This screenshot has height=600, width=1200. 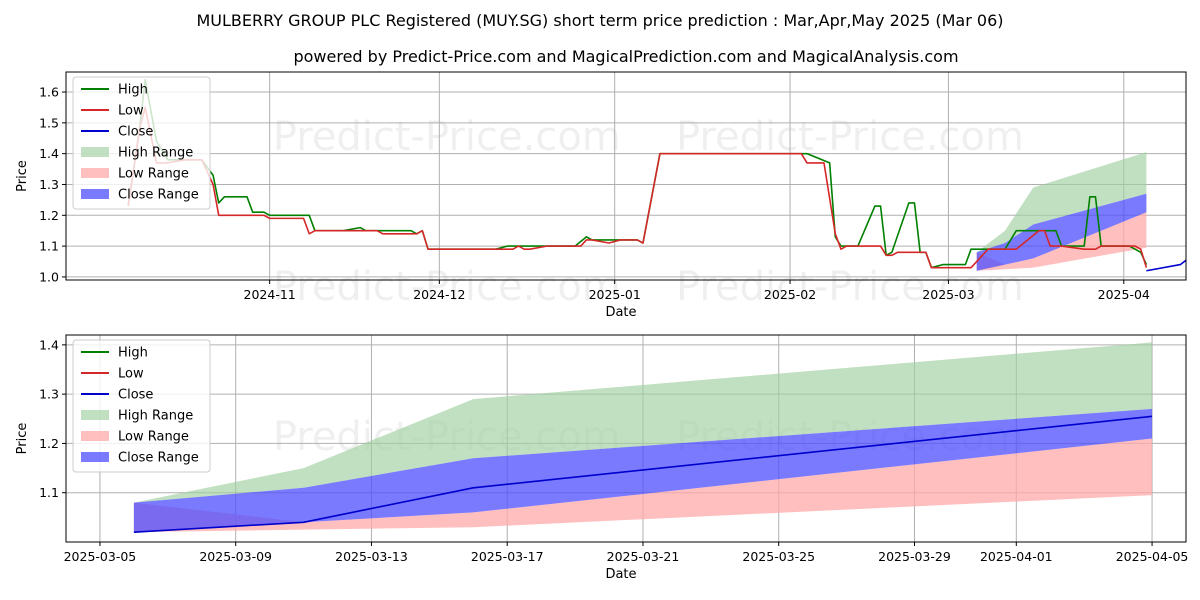 I want to click on x-tick-label: 2025-03-05, so click(x=100, y=556).